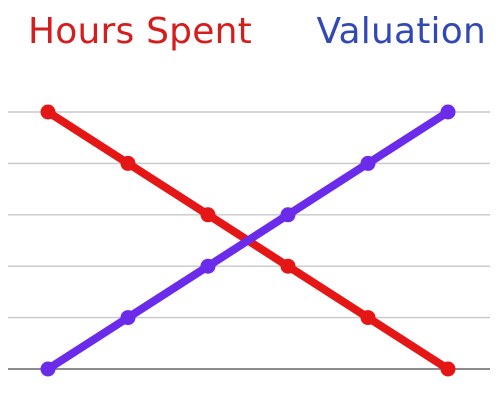 The image size is (500, 408). Describe the element at coordinates (401, 31) in the screenshot. I see `legend-valuation: Valuation` at that location.